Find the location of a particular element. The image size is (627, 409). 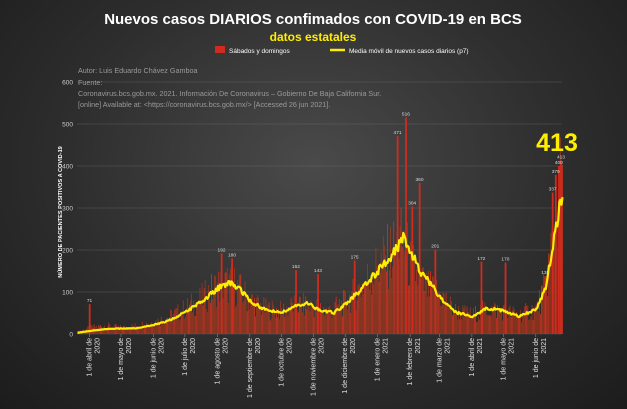

bar-value-label: 360 is located at coordinates (420, 180).